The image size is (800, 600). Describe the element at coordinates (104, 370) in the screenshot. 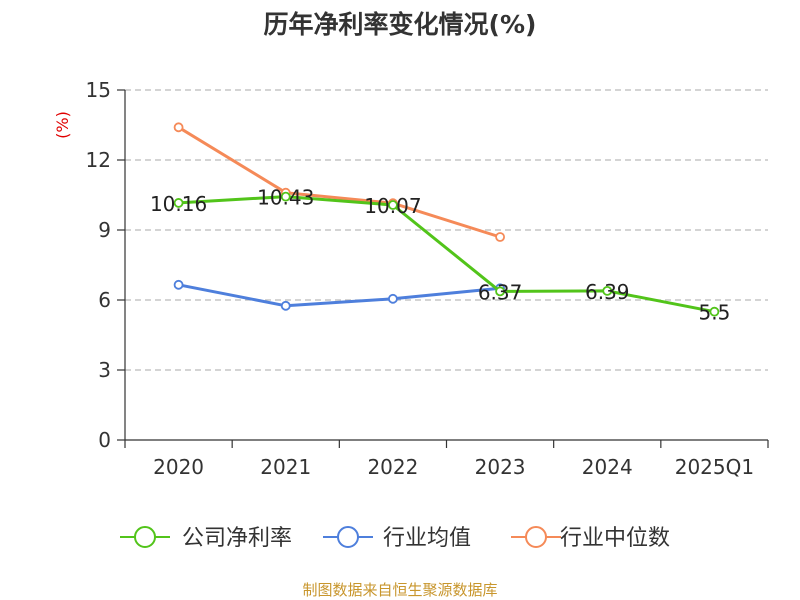

I see `y-tick-label: 3` at that location.